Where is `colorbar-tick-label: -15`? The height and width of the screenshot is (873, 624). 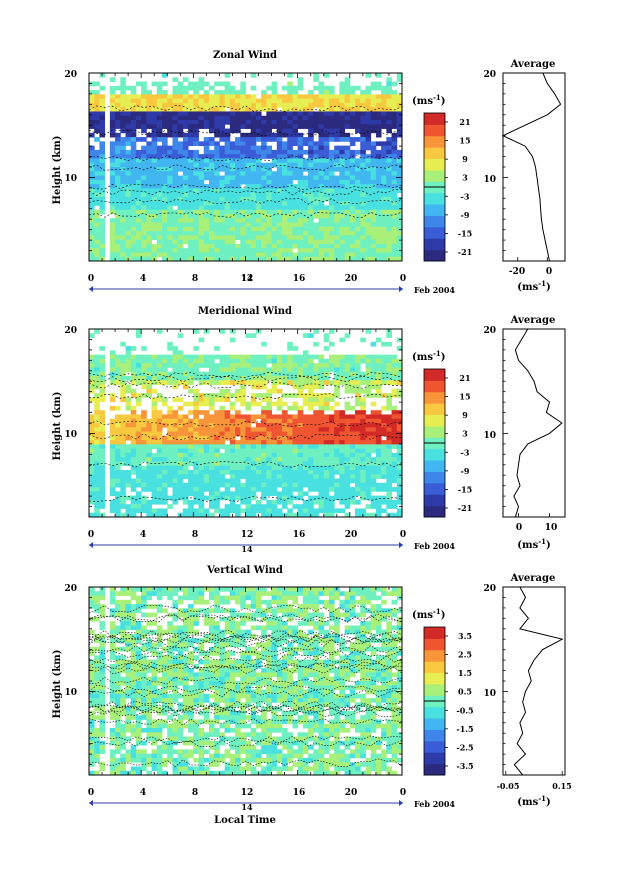
colorbar-tick-label: -15 is located at coordinates (465, 233).